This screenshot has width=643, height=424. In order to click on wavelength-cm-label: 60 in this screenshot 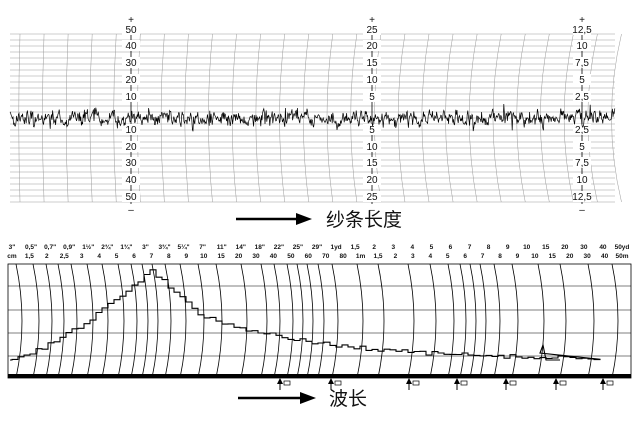, I will do `click(309, 256)`.